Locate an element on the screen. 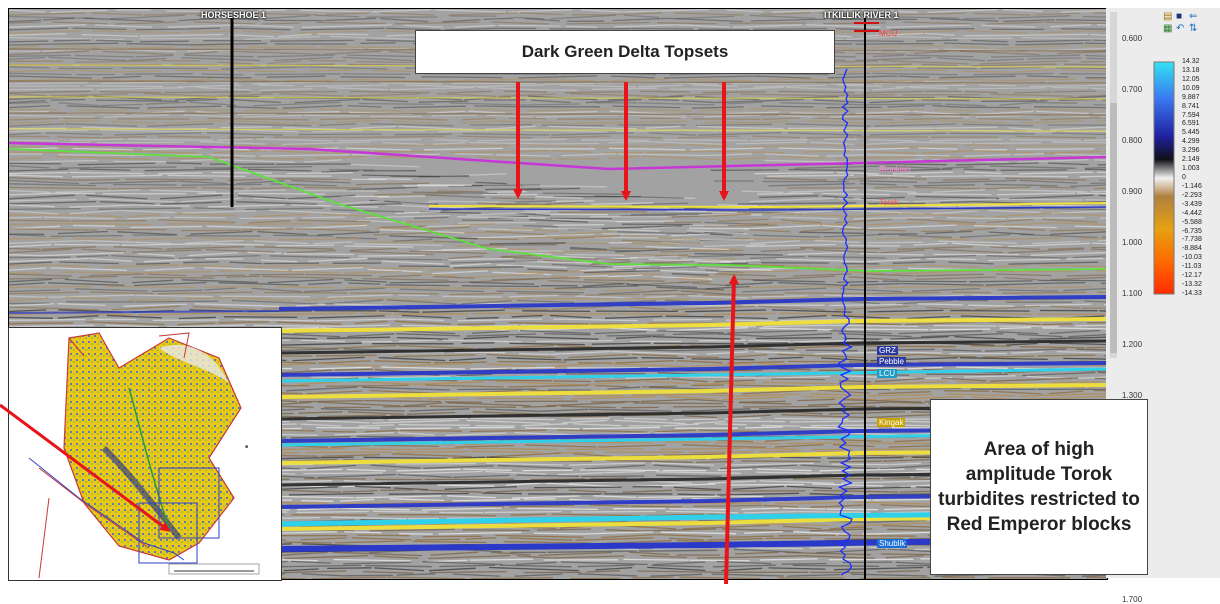 This screenshot has width=1220, height=604. folder-icon: ▤ is located at coordinates (1168, 16).